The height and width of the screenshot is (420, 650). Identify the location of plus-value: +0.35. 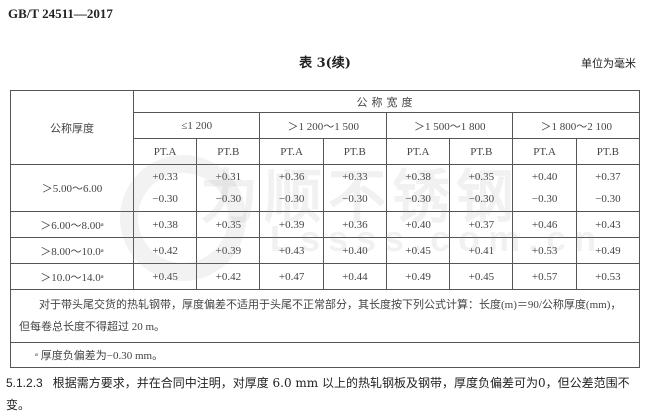
(481, 177).